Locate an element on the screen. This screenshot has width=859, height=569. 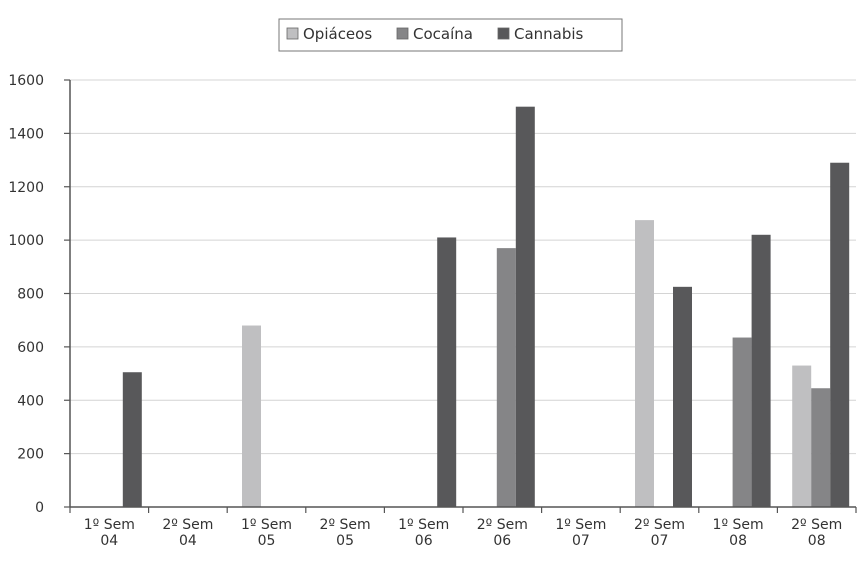
x-tick-label: 1º Sem 06 is located at coordinates (423, 533).